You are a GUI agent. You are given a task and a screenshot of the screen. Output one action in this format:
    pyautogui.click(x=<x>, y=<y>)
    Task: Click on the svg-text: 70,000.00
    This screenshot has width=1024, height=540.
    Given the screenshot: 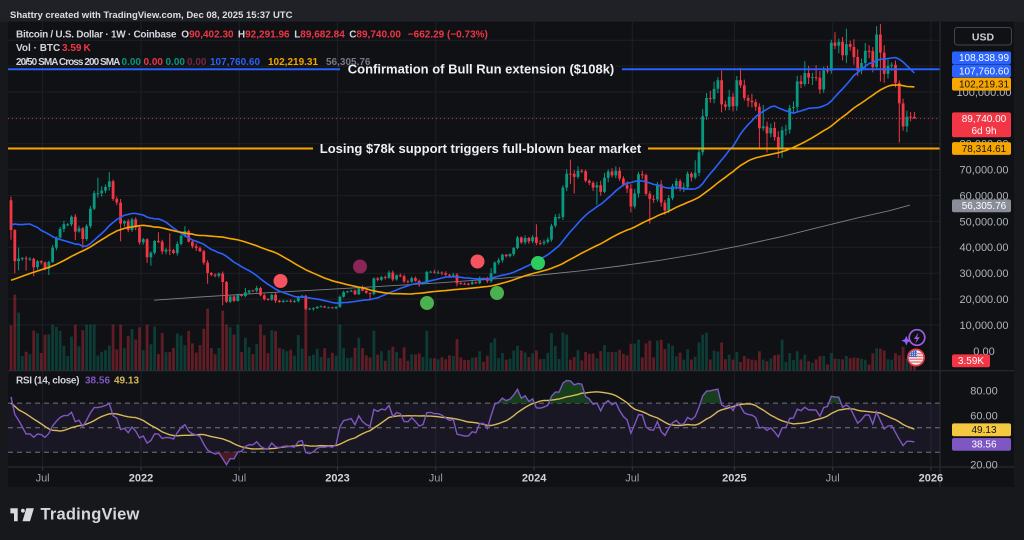 What is the action you would take?
    pyautogui.click(x=984, y=171)
    